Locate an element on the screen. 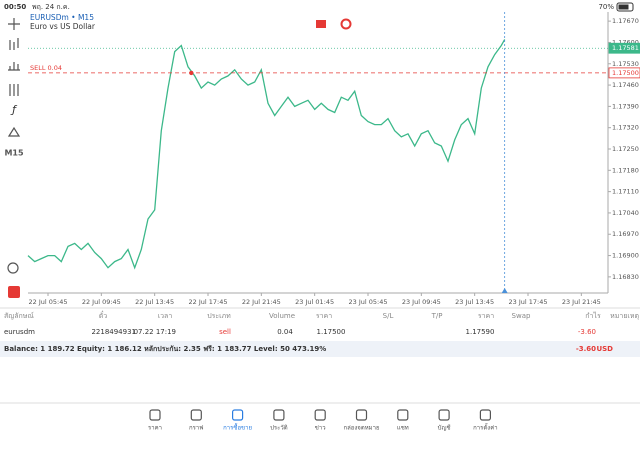 This screenshot has width=640, height=451. column-header: สัญลักษณ์ is located at coordinates (19, 316).